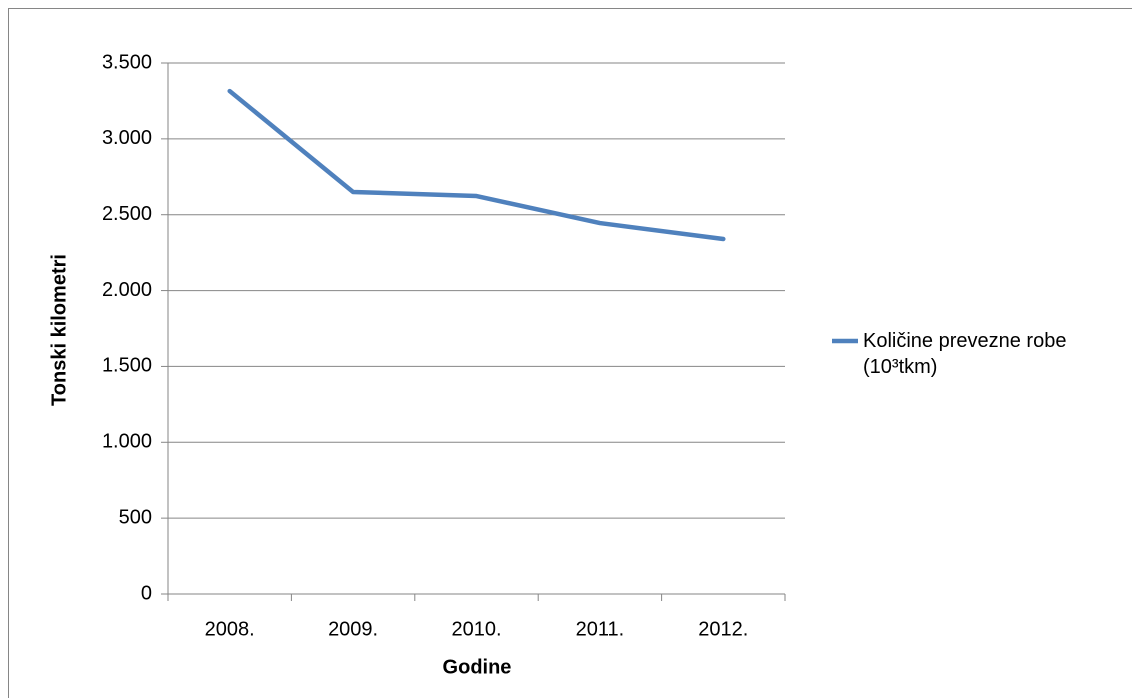  What do you see at coordinates (723, 629) in the screenshot?
I see `x-tick-label: 2012.` at bounding box center [723, 629].